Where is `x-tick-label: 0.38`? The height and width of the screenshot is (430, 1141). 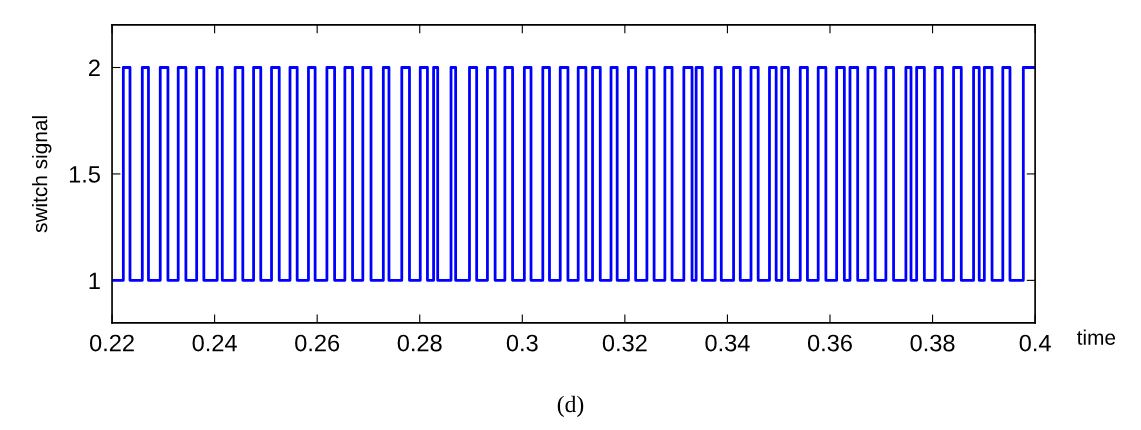 x-tick-label: 0.38 is located at coordinates (932, 343).